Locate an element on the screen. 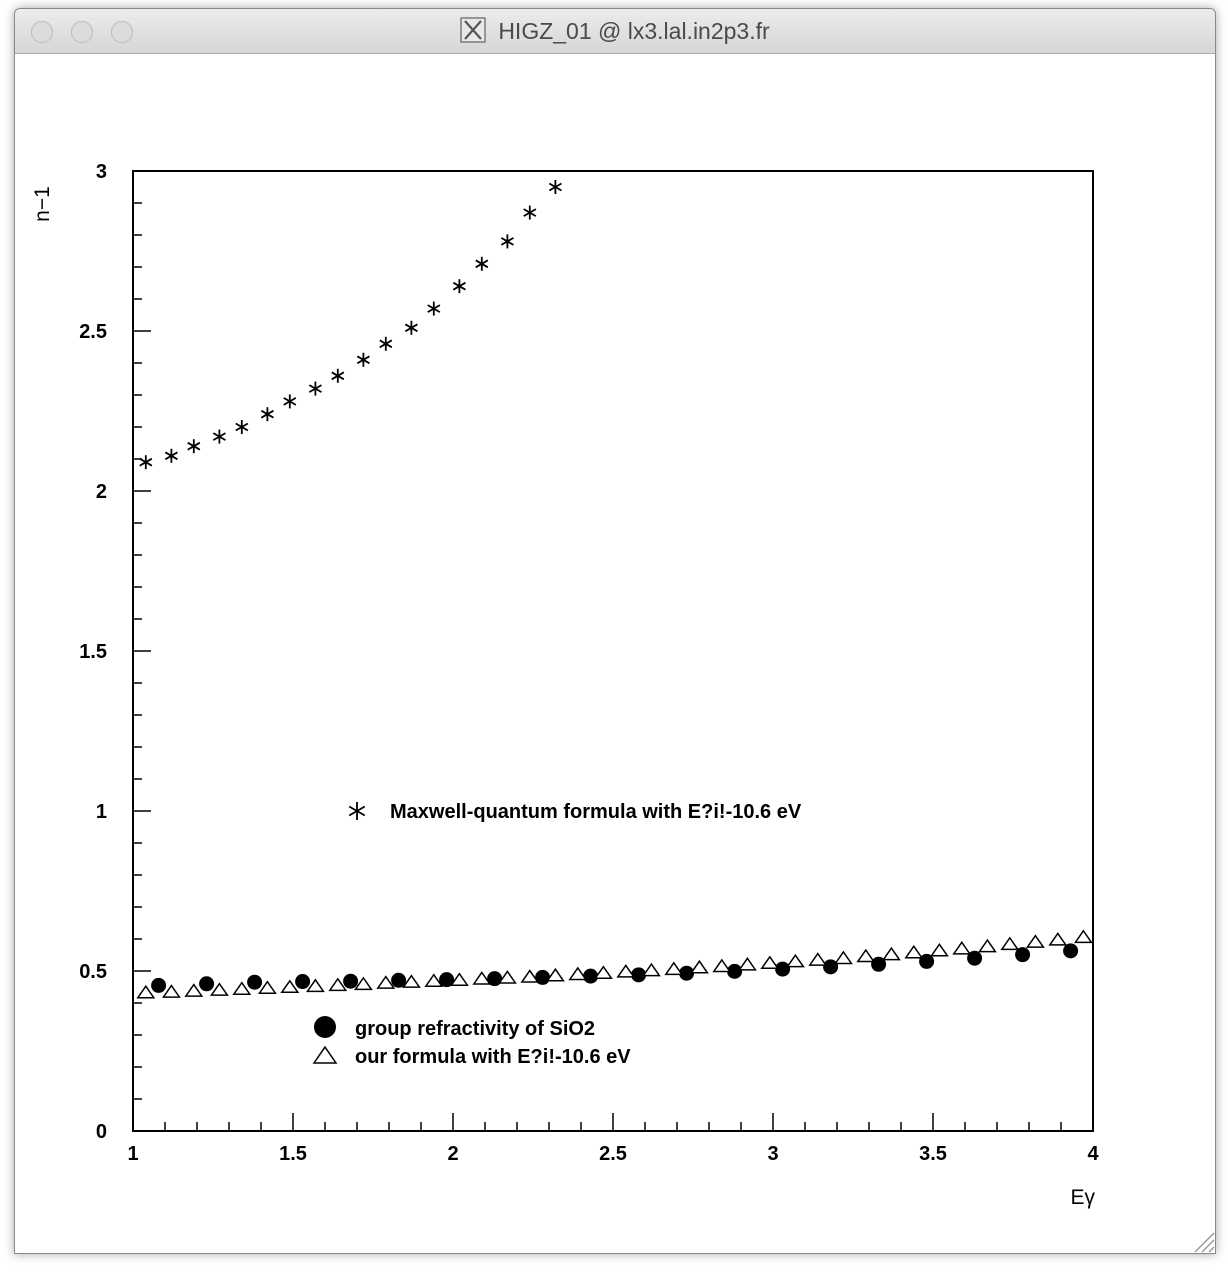  legend-label: group refractivity of SiO2 is located at coordinates (475, 1029).